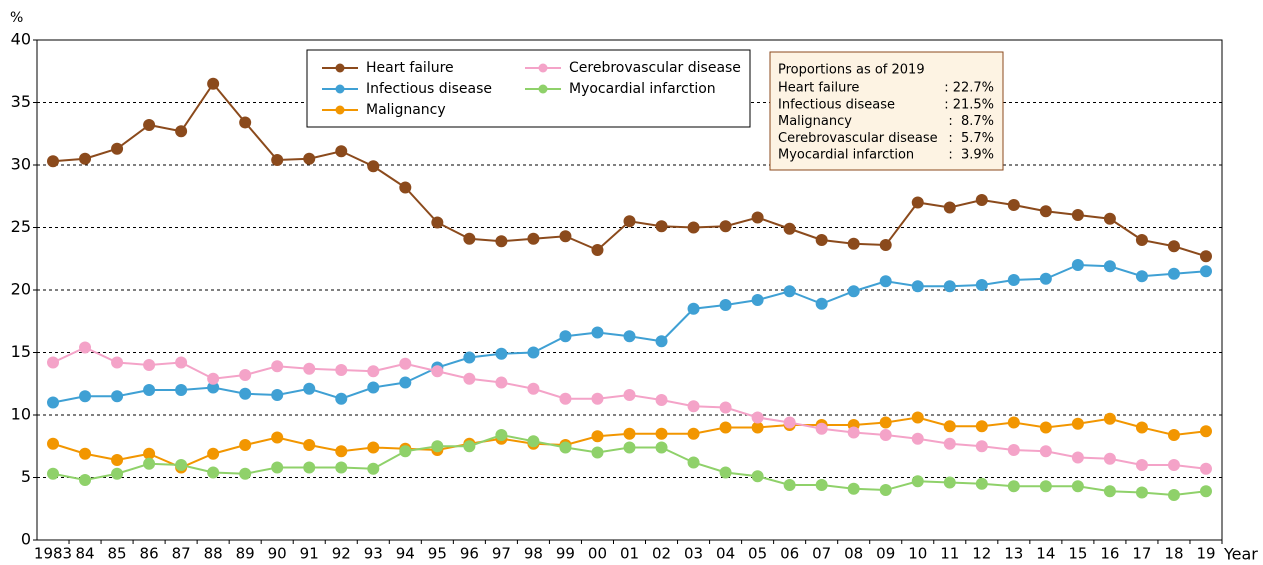 The height and width of the screenshot is (565, 1263). Describe the element at coordinates (885, 554) in the screenshot. I see `x-tick-label: 09` at that location.